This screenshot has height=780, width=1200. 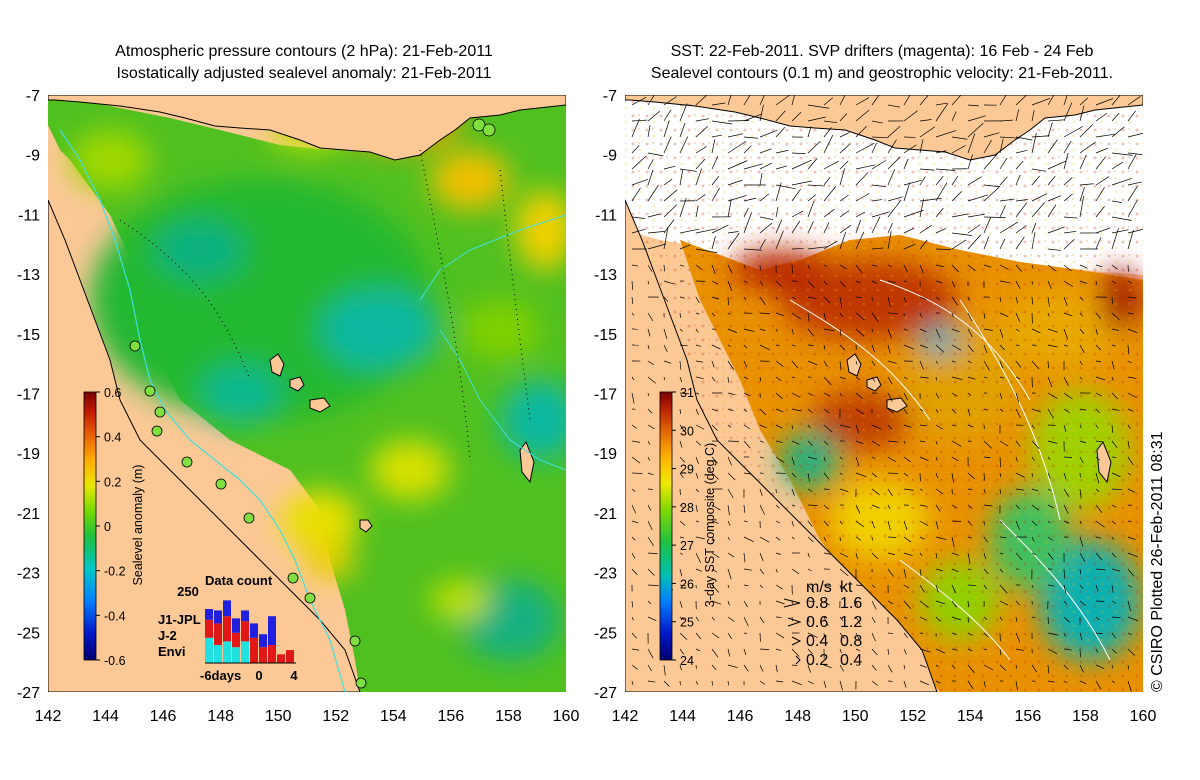 I want to click on lon-tick-label: 152, so click(x=335, y=716).